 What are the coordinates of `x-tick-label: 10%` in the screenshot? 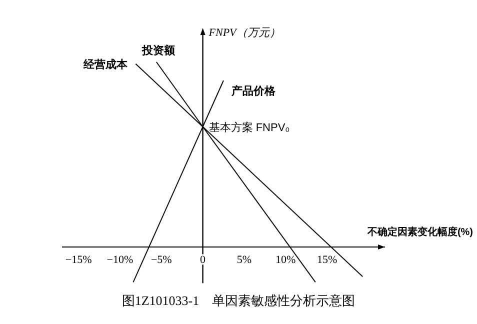 It's located at (286, 260).